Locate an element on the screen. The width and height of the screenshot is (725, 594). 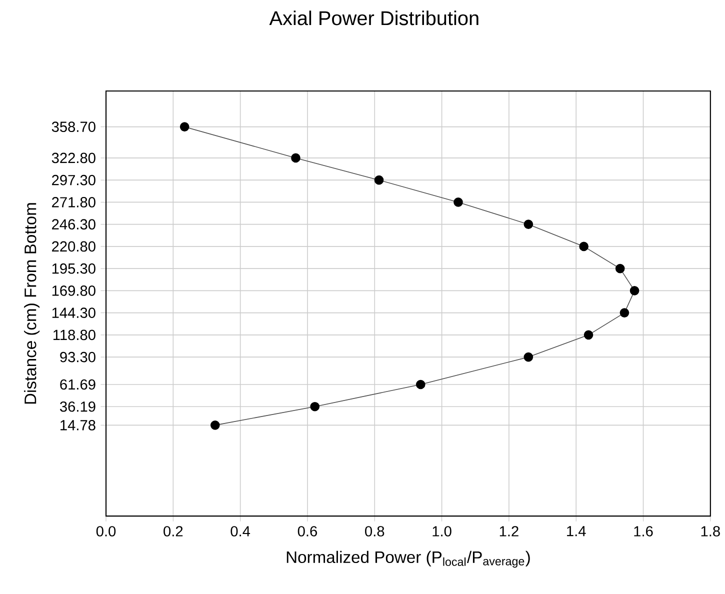
y-tick-label: 297.30 is located at coordinates (74, 180).